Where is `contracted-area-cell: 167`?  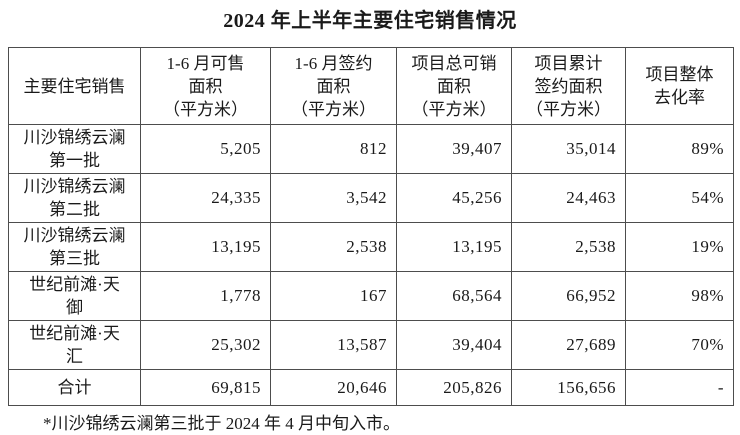
contracted-area-cell: 167 is located at coordinates (333, 296).